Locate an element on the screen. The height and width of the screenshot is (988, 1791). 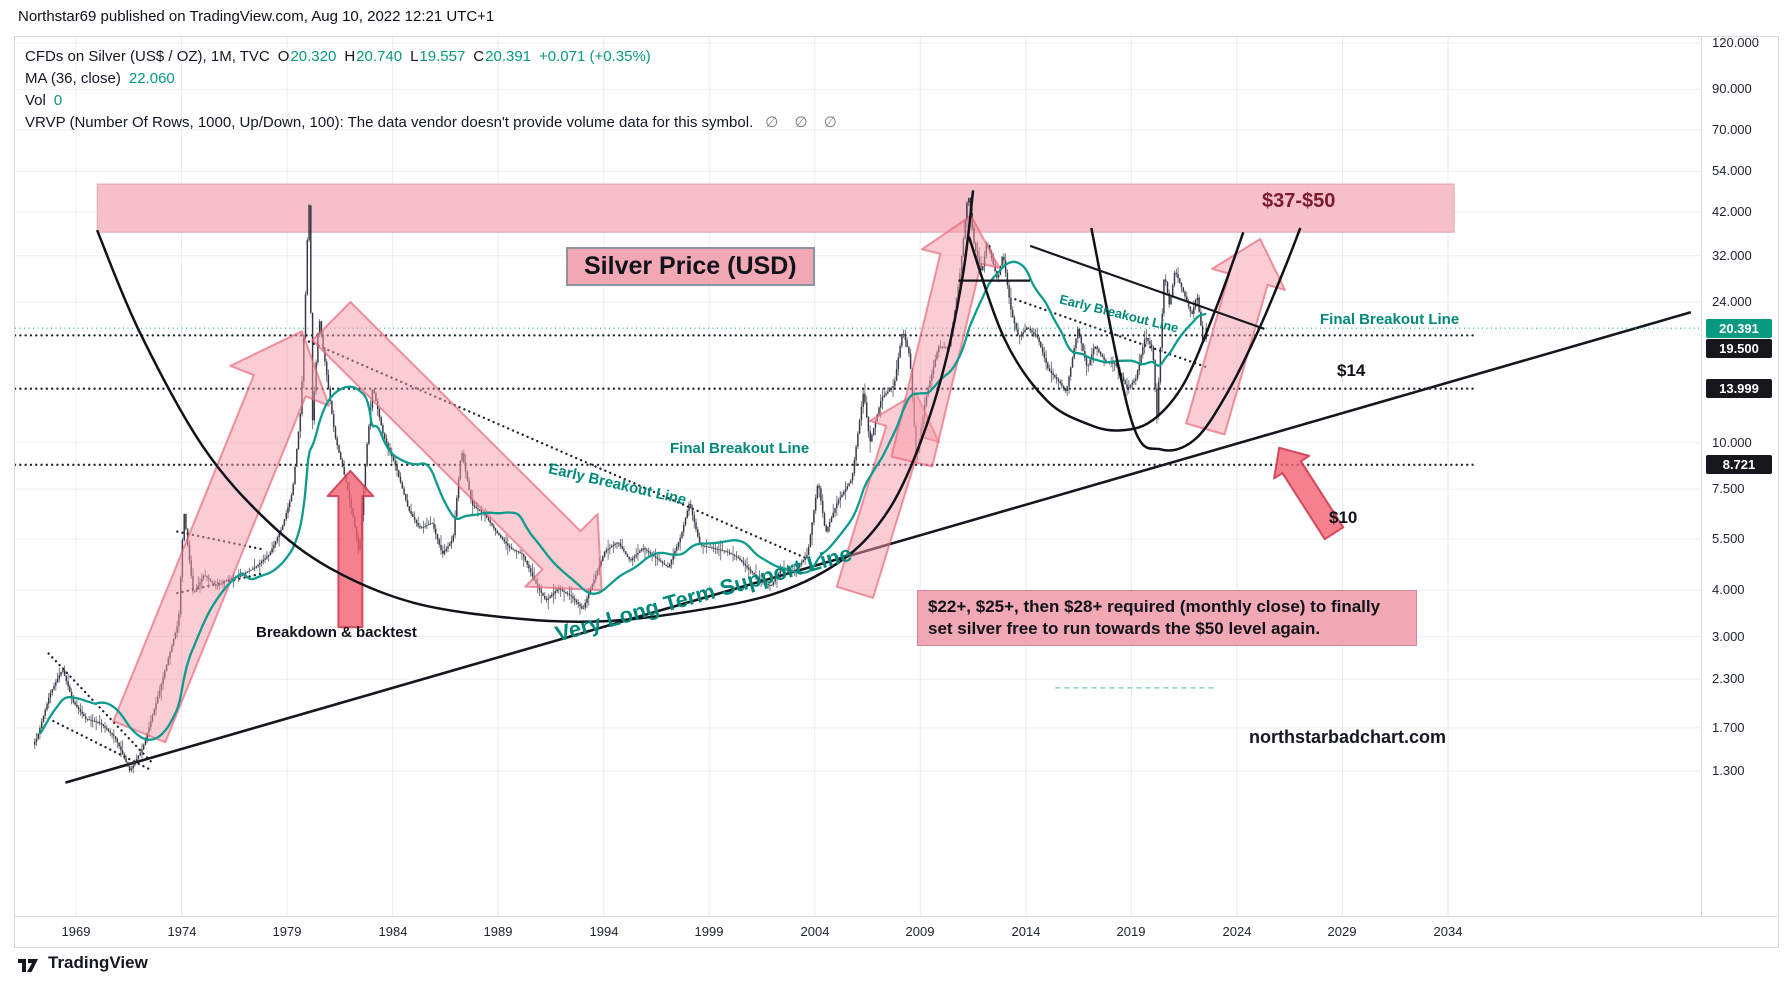
time-tick-label: 1969 is located at coordinates (76, 931).